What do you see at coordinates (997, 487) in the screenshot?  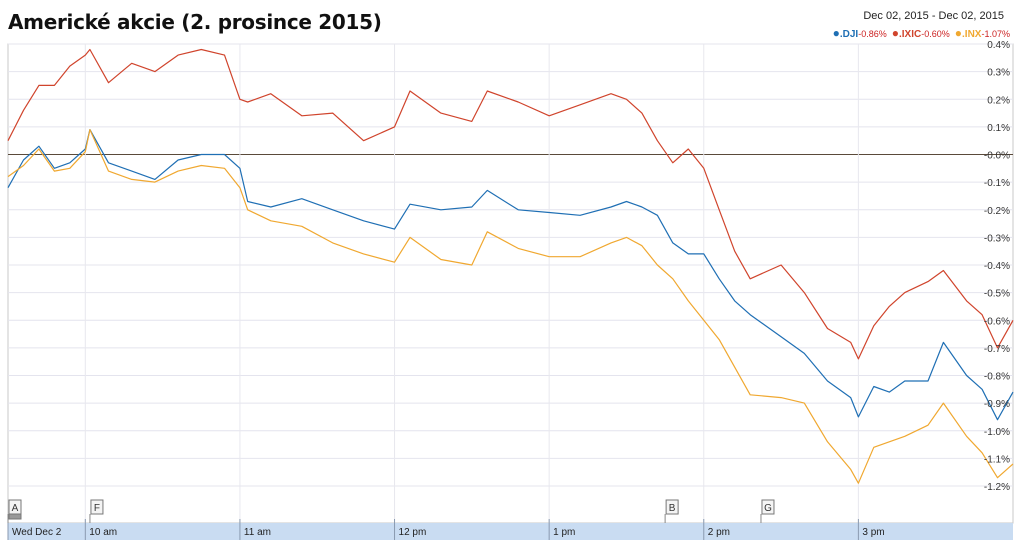 I see `y-tick-label: -1.2%` at bounding box center [997, 487].